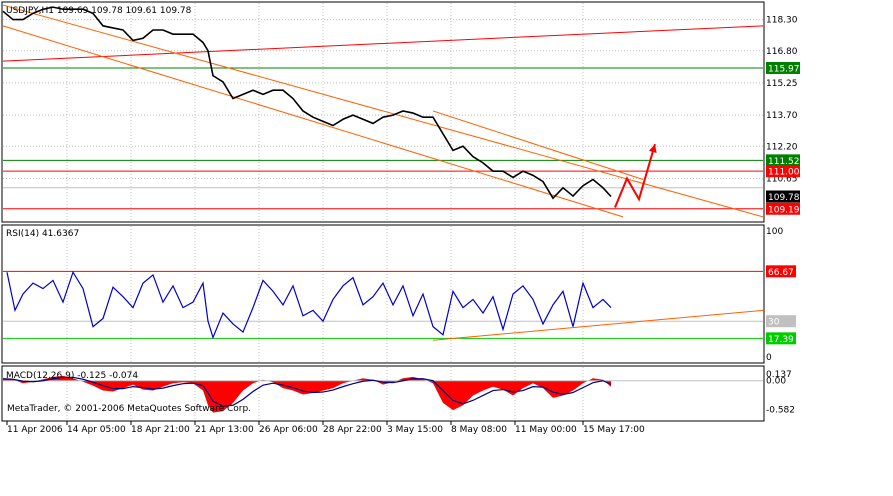  What do you see at coordinates (779, 375) in the screenshot?
I see `macd-tick-label: 0.137` at bounding box center [779, 375].